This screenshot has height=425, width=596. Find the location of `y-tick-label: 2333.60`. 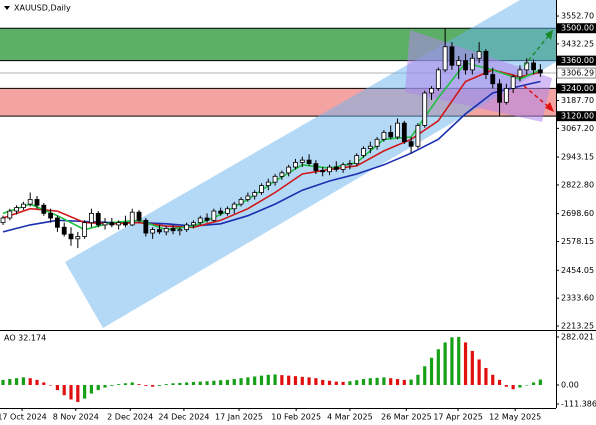

y-tick-label: 2333.60 is located at coordinates (577, 298).